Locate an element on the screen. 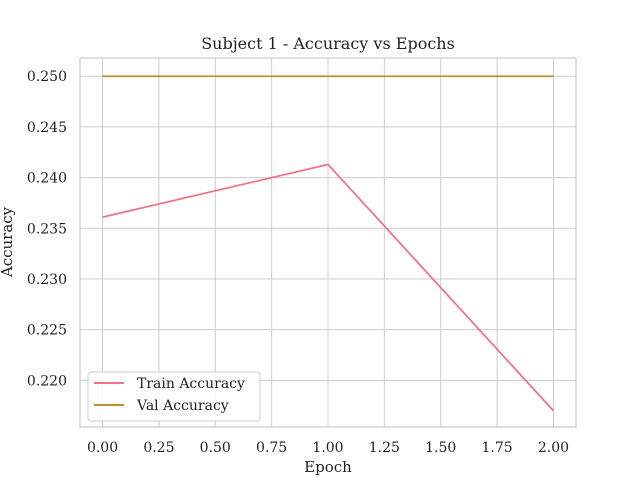 The width and height of the screenshot is (640, 480). chart-title: Subject 1 - Accuracy vs Epochs is located at coordinates (328, 43).